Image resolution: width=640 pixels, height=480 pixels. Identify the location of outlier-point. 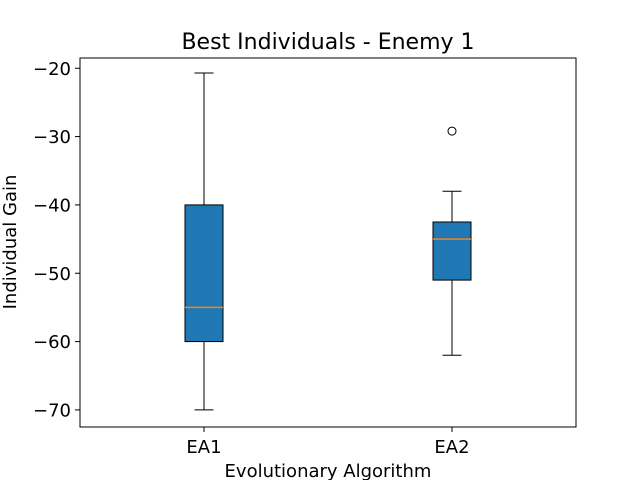
(452, 131).